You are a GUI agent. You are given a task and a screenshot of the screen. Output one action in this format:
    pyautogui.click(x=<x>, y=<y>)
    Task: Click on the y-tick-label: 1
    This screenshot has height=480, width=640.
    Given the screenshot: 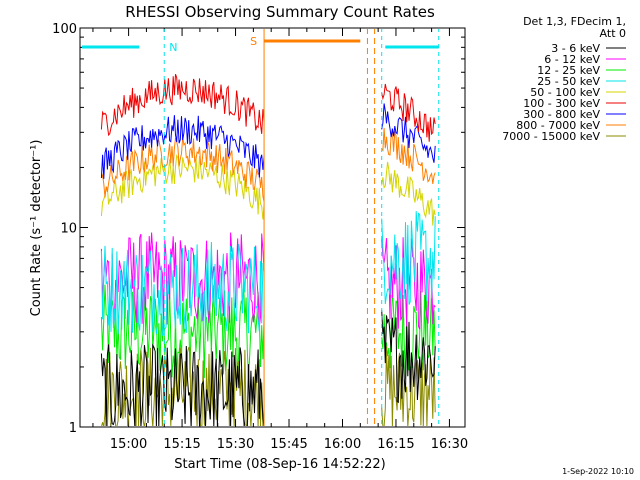 What is the action you would take?
    pyautogui.click(x=73, y=428)
    